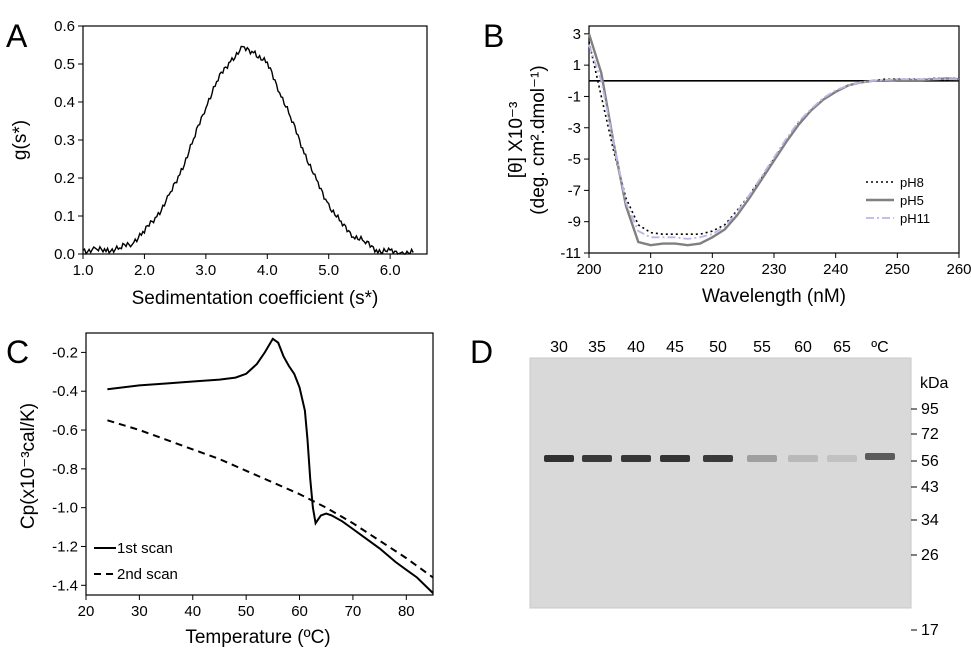  I want to click on x-tick-label: 80, so click(406, 611).